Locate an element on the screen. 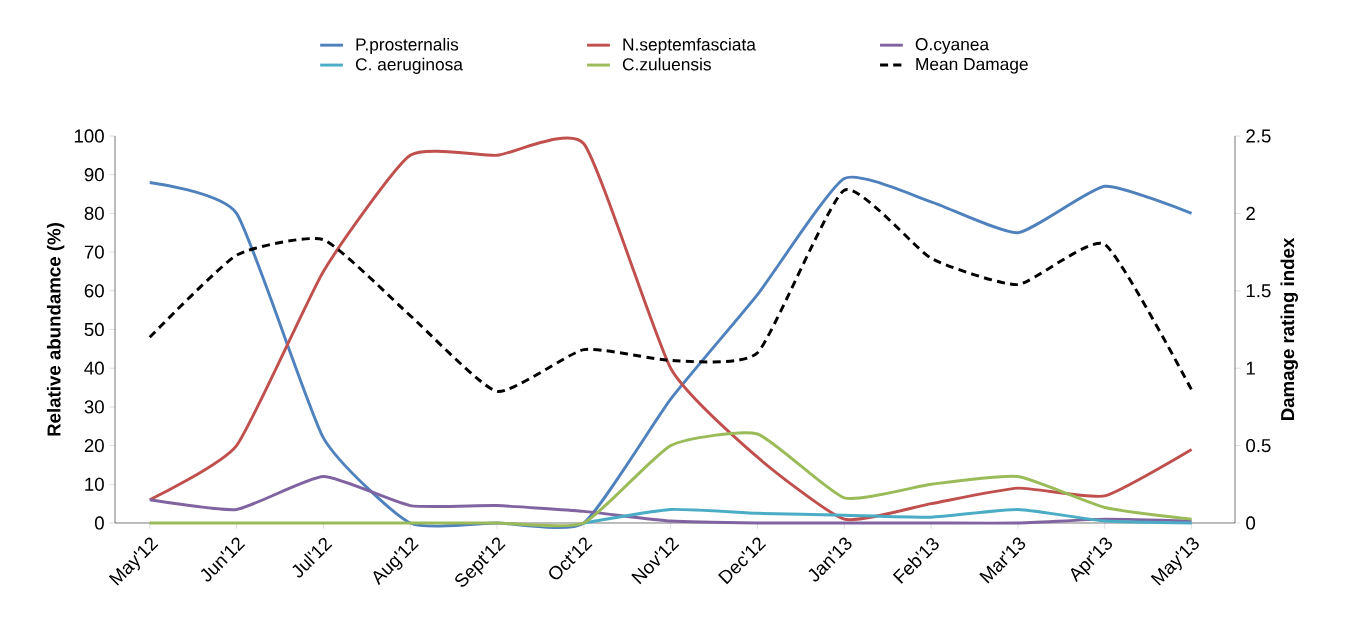  legend-label: P.prosternalis is located at coordinates (407, 46).